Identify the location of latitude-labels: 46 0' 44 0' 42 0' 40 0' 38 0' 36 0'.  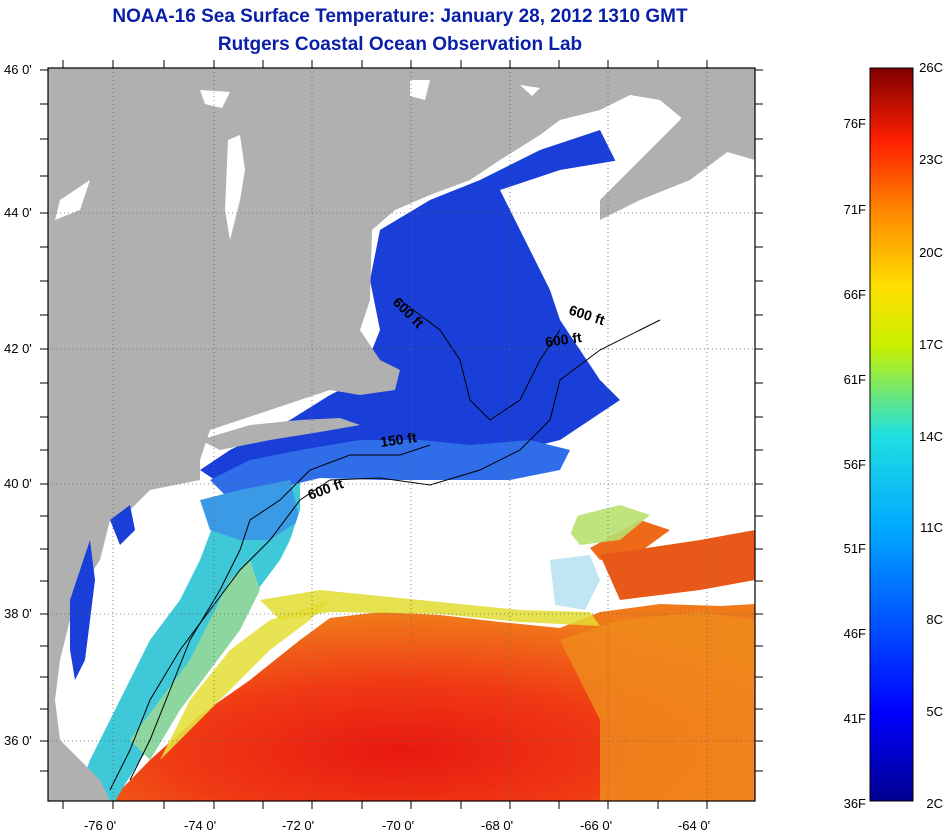
(18, 405).